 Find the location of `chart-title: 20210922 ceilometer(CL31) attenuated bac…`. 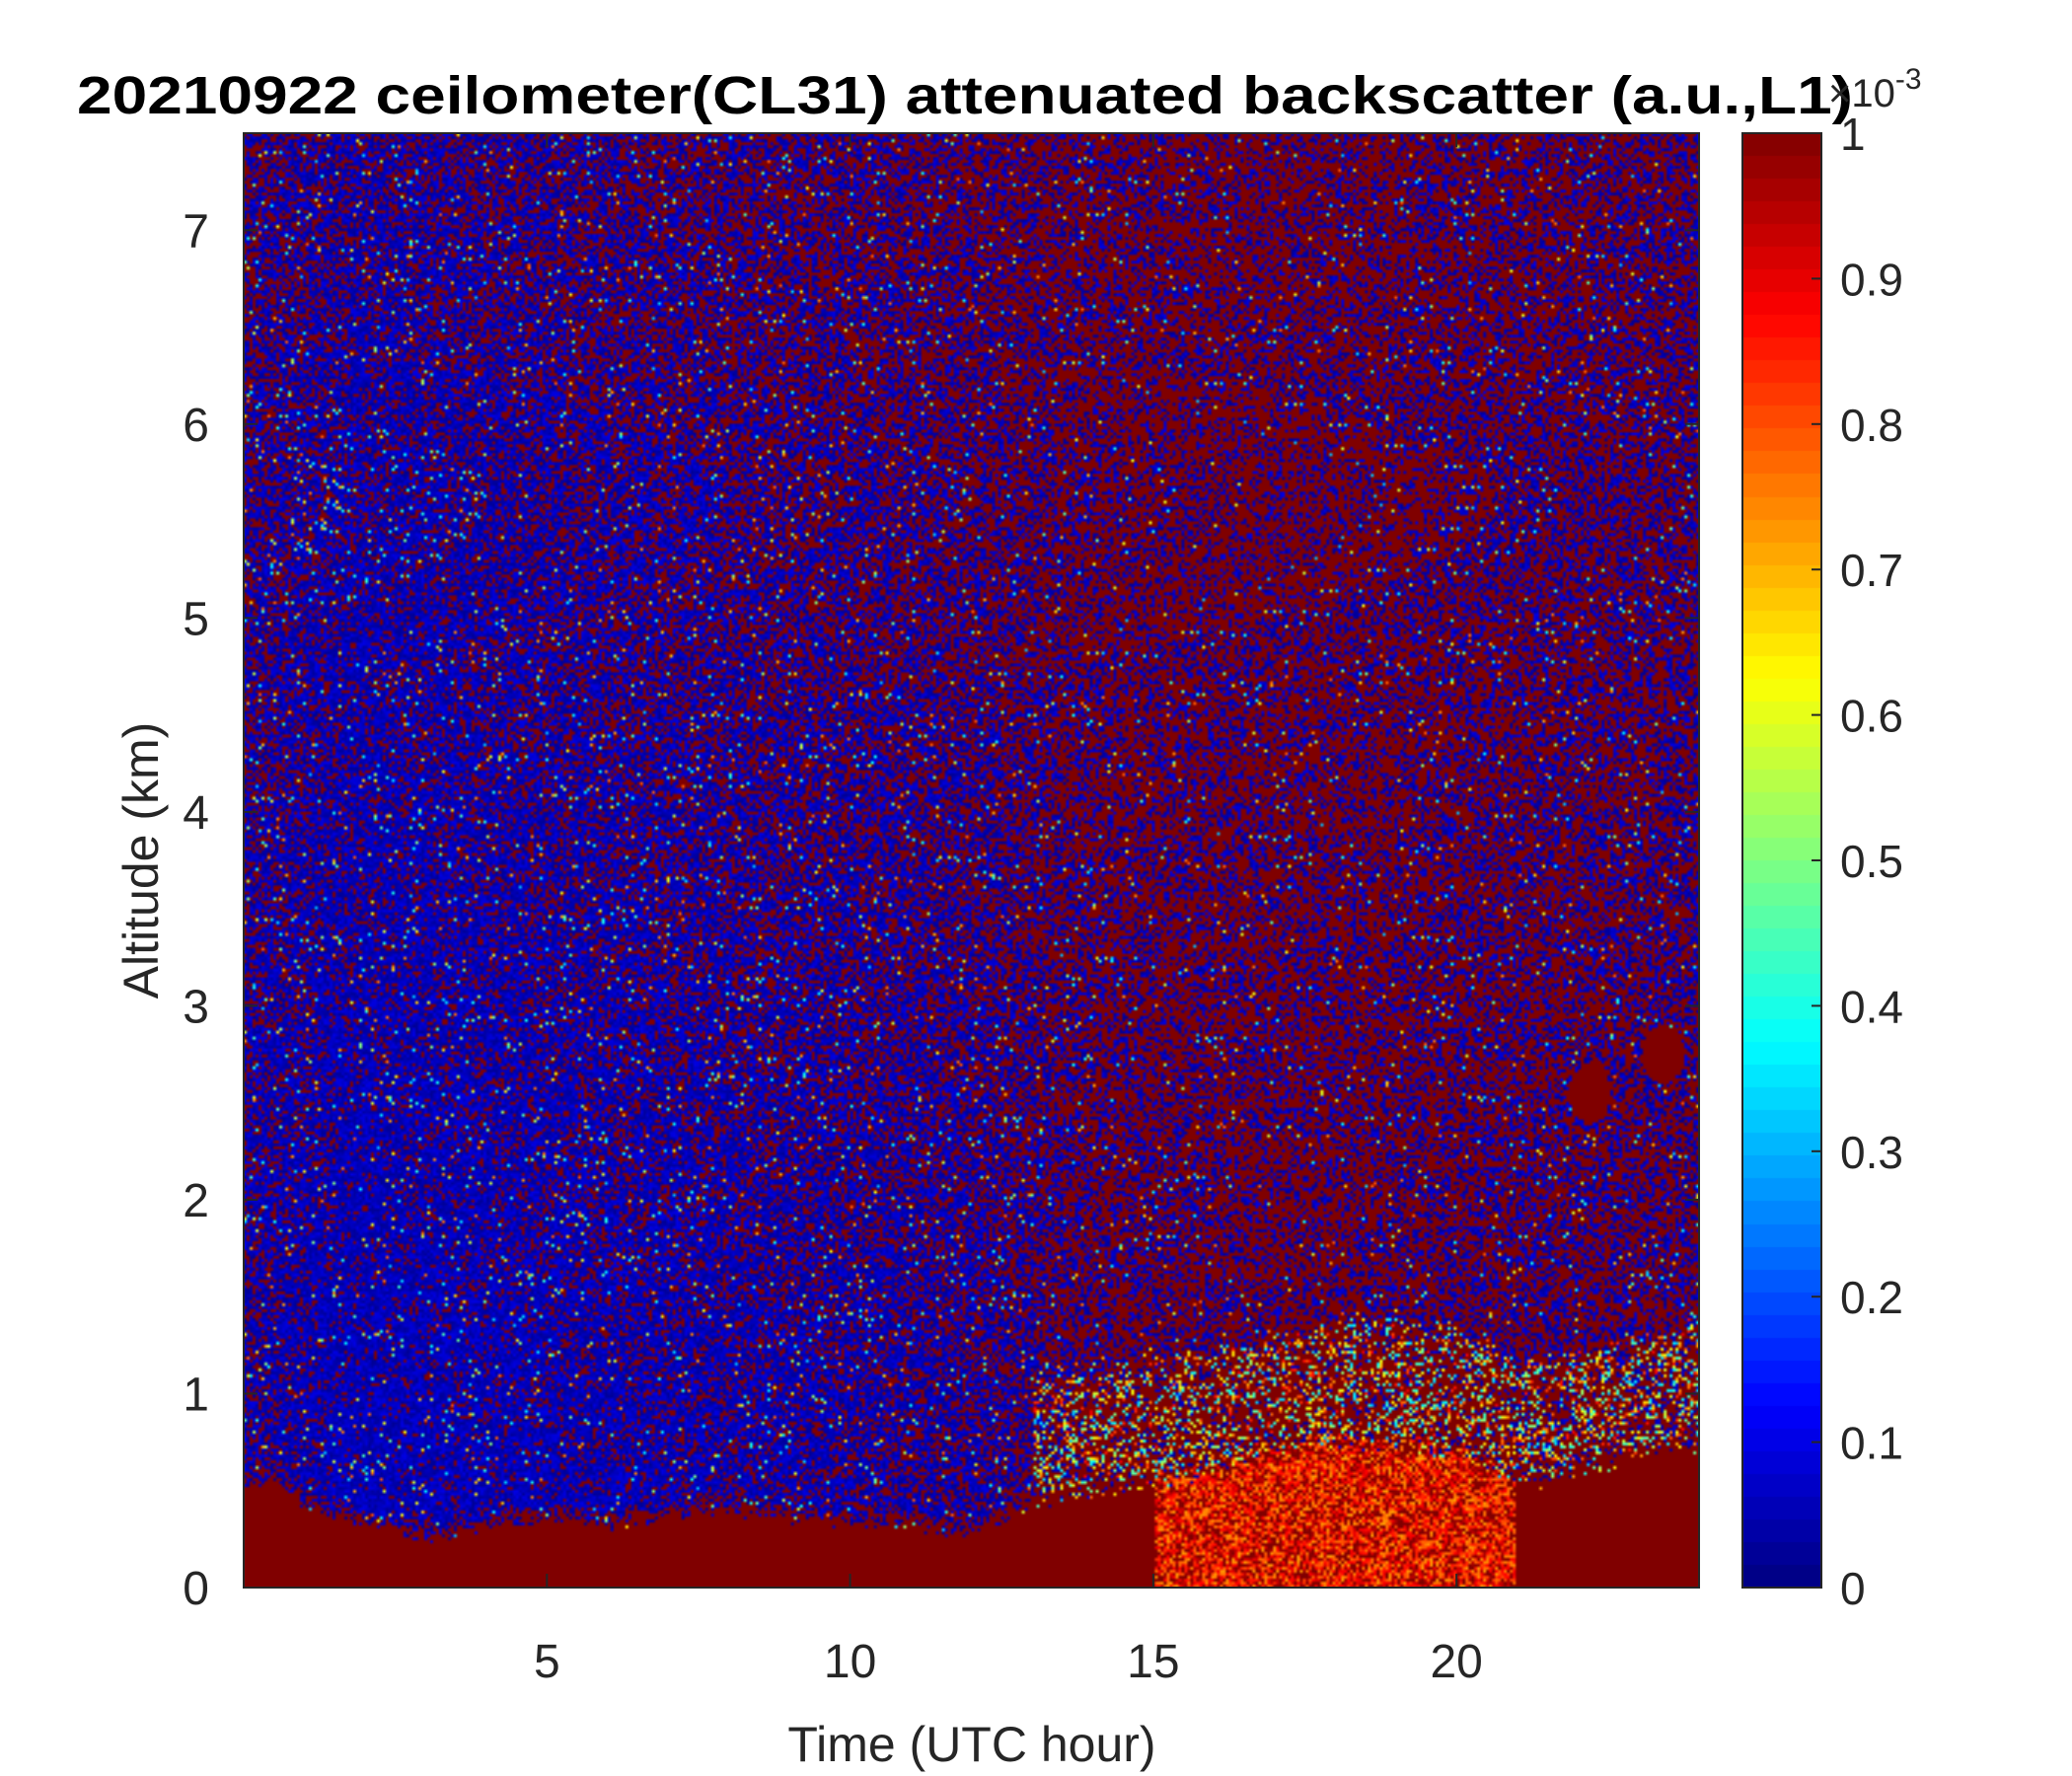

chart-title: 20210922 ceilometer(CL31) attenuated bac… is located at coordinates (965, 96).